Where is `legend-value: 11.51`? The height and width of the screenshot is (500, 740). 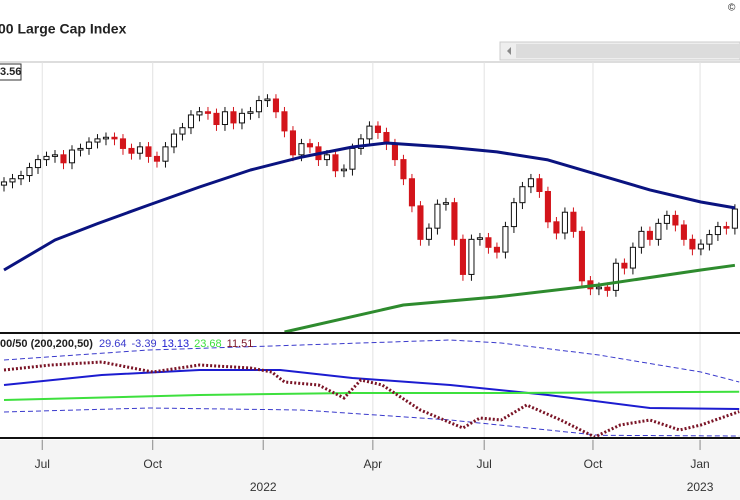
legend-value: 11.51 is located at coordinates (240, 344).